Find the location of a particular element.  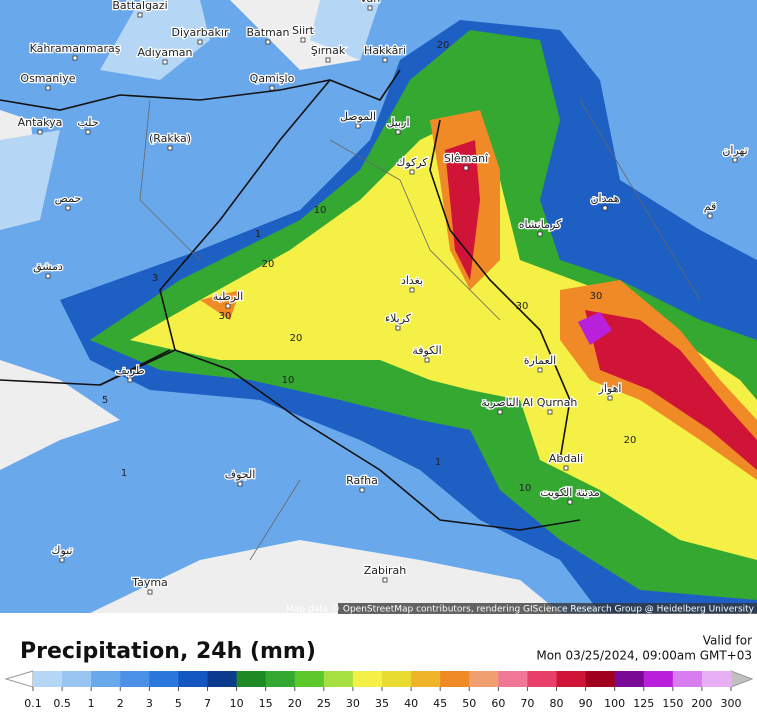

tick-label: 125 is located at coordinates (643, 703).